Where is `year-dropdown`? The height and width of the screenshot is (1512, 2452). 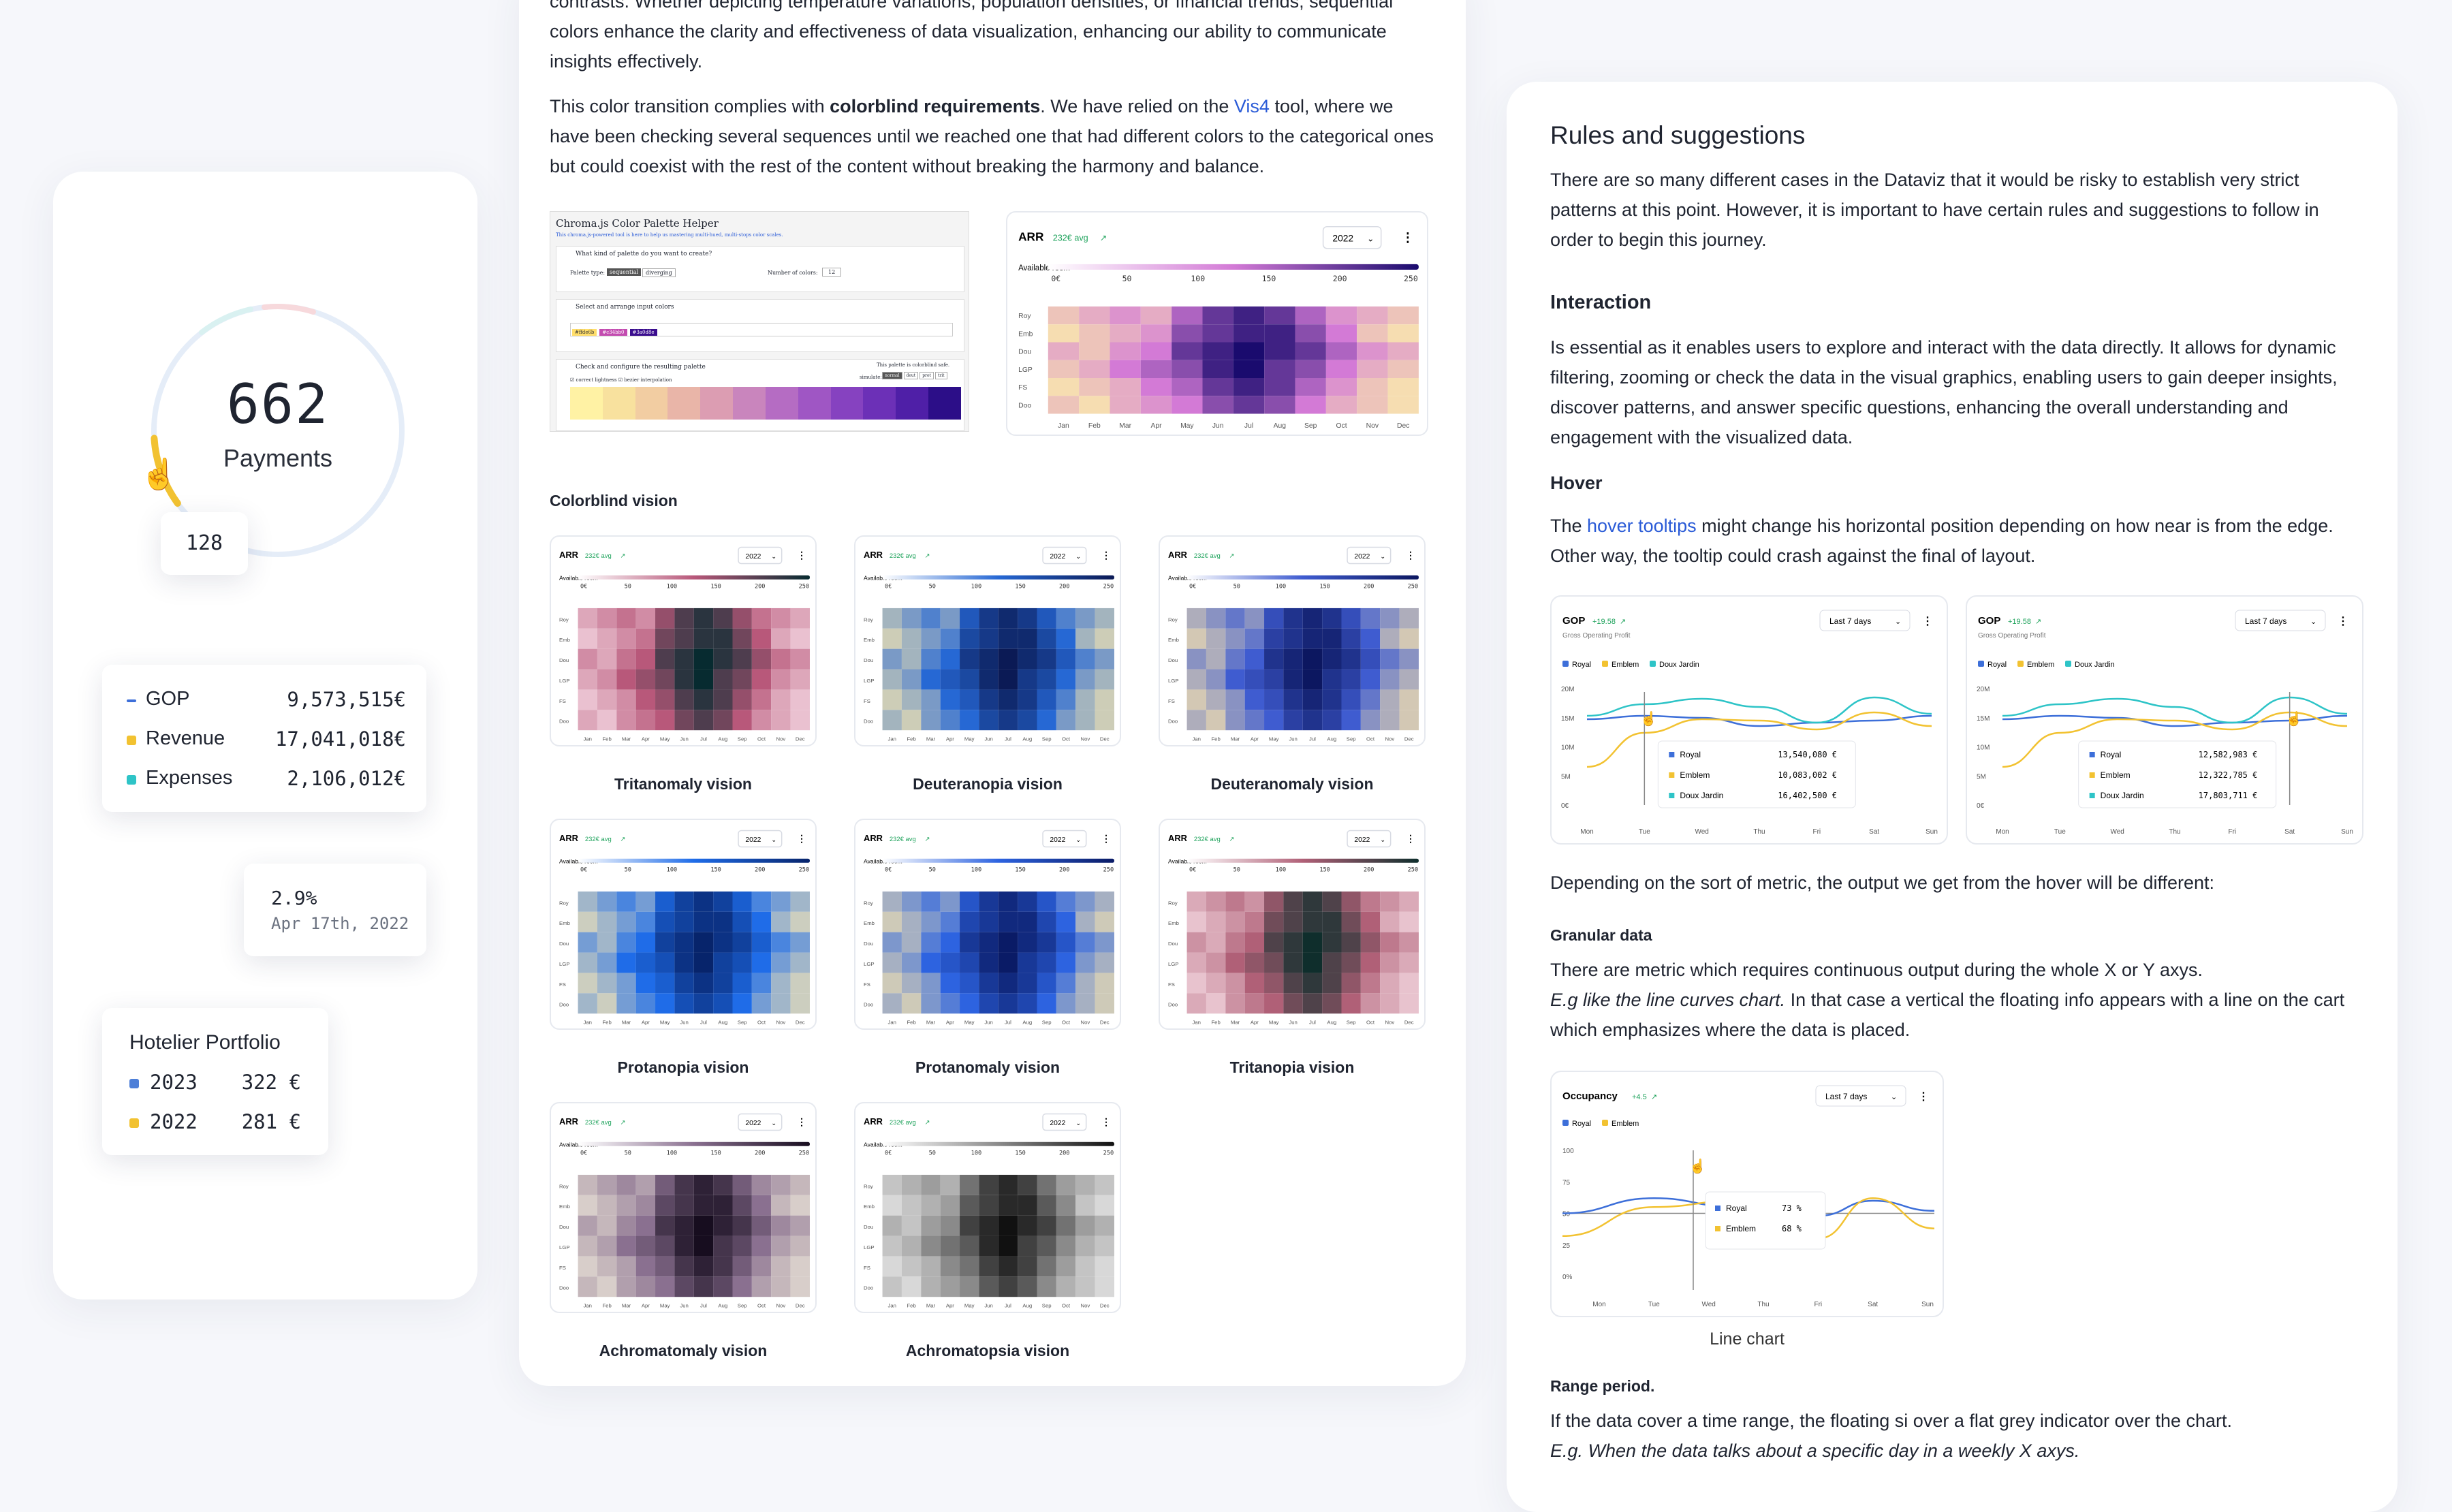
year-dropdown is located at coordinates (1064, 555).